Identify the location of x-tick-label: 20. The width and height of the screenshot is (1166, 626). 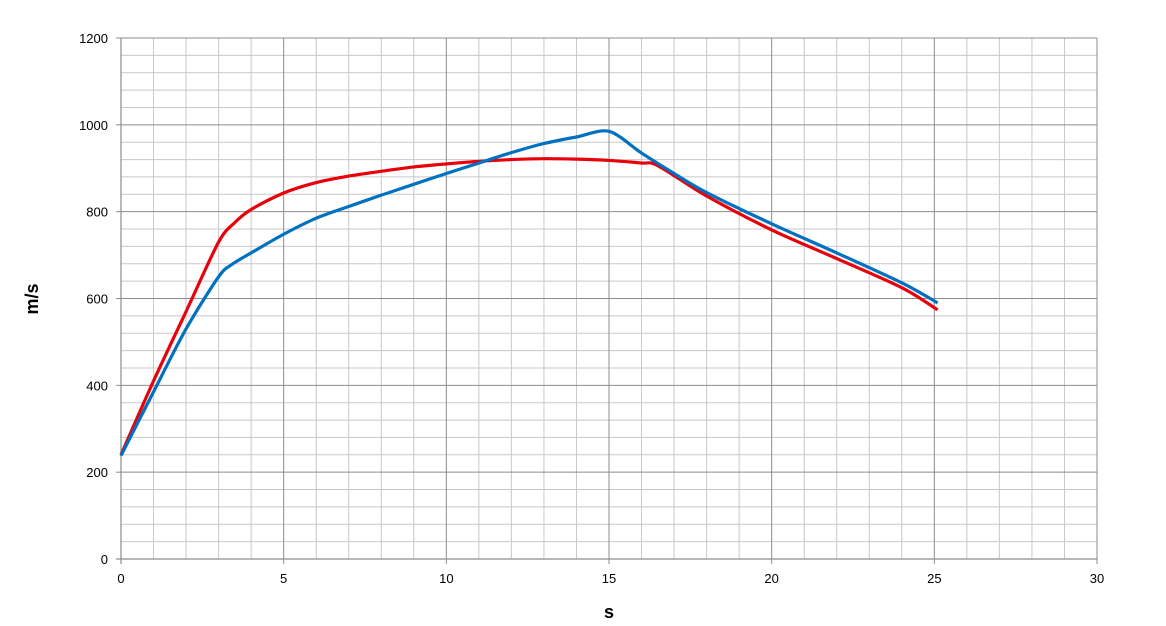
(771, 578).